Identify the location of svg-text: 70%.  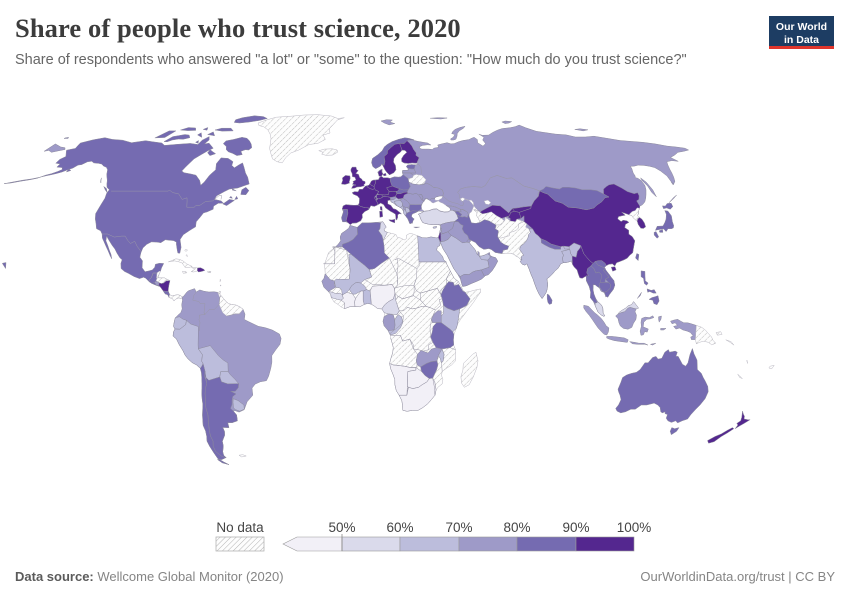
(458, 527).